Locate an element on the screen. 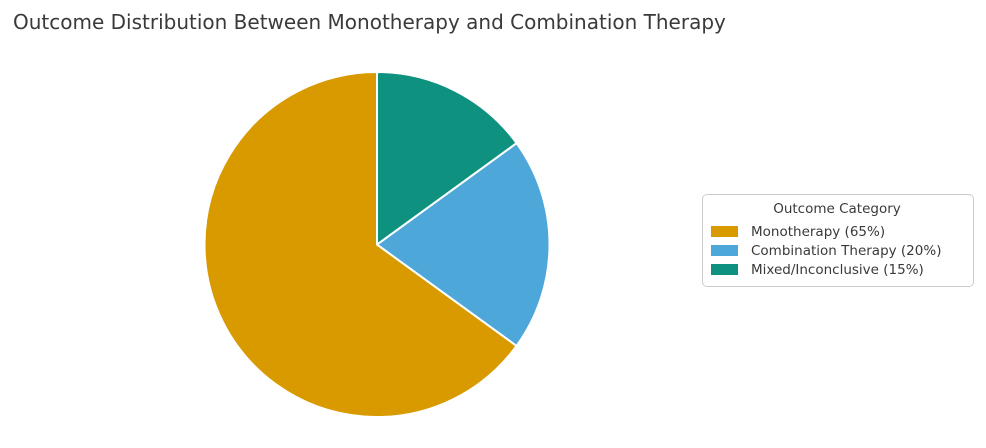 The width and height of the screenshot is (986, 448). legend-item-monotherapy: Monotherapy (65%) is located at coordinates (837, 231).